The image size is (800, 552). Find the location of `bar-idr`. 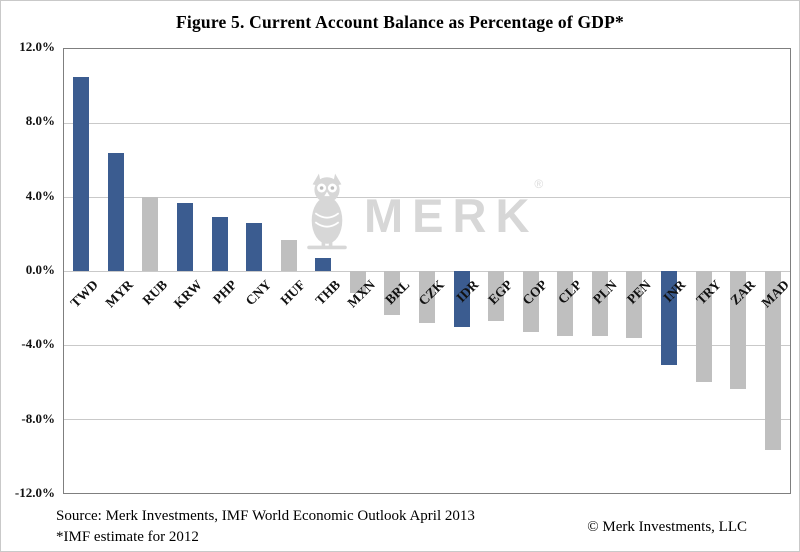

bar-idr is located at coordinates (461, 299).